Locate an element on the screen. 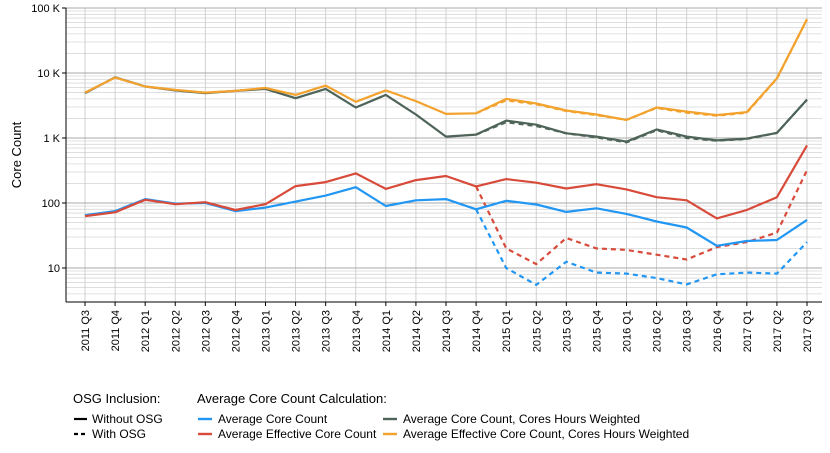 This screenshot has height=453, width=830. x-tick-label: 2012 Q2 is located at coordinates (176, 331).